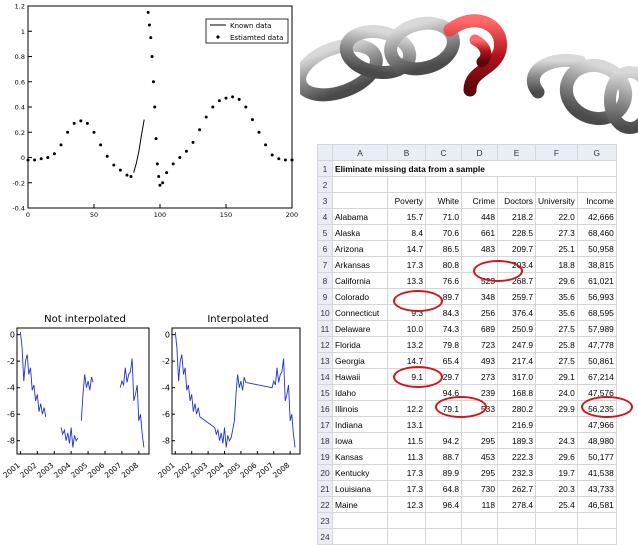  I want to click on row-number: 24, so click(325, 536).